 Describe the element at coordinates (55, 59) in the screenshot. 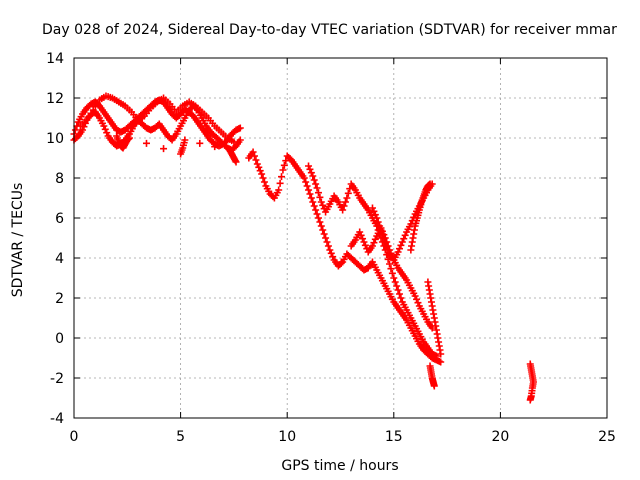

I see `y-tick-label: 14` at that location.